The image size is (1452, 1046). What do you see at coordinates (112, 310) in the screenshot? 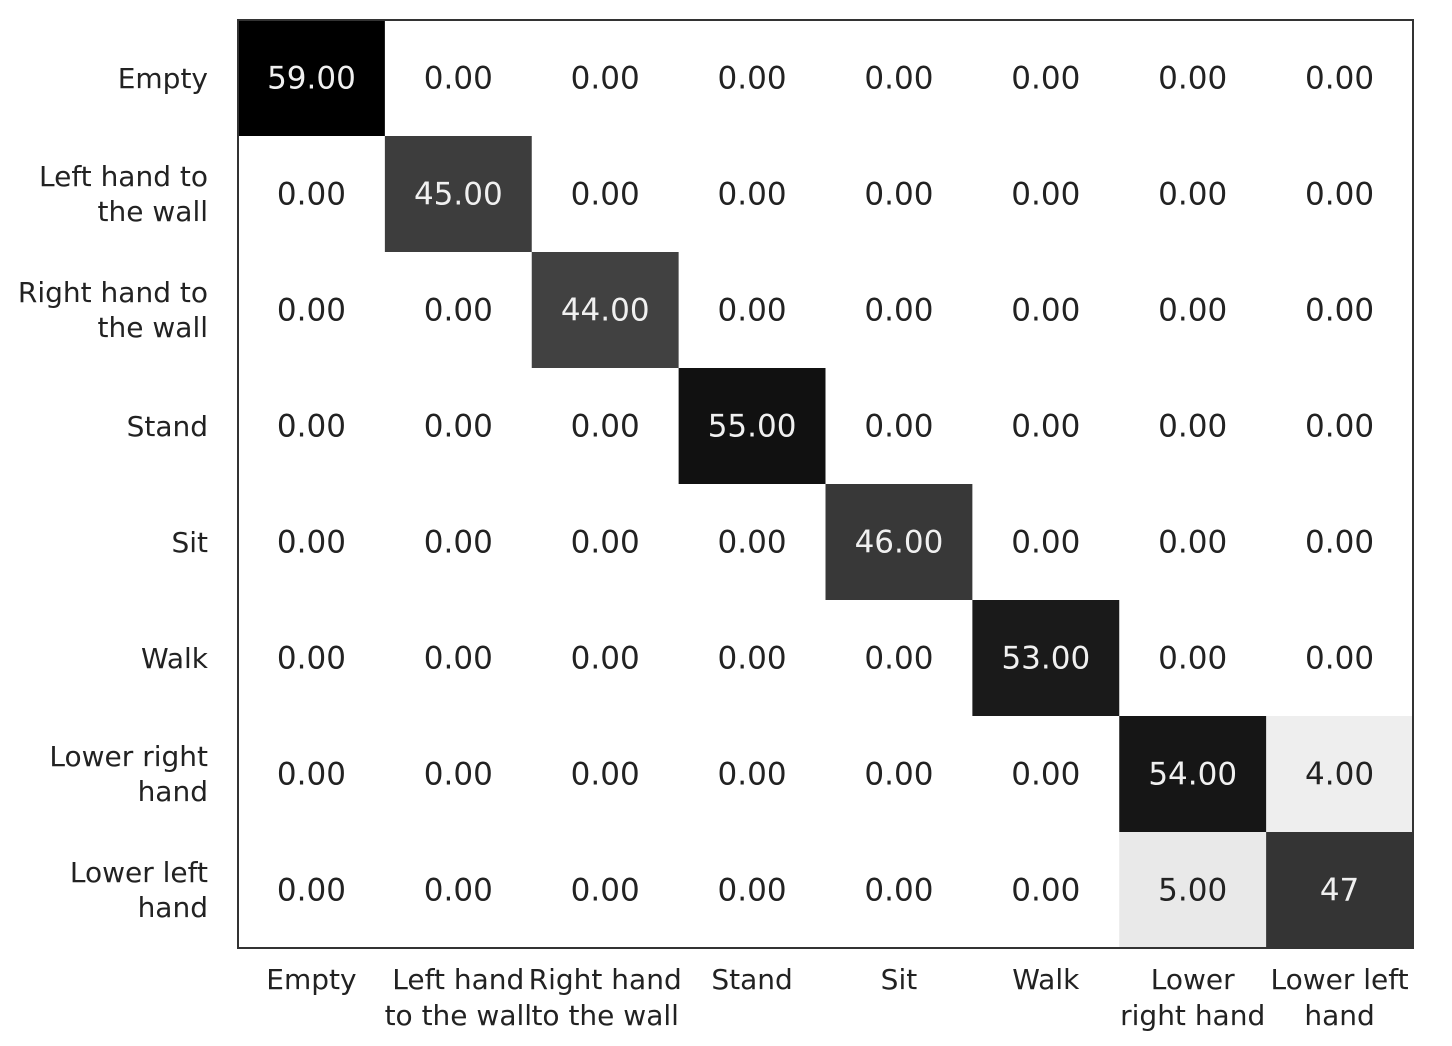
I see `y-tick-label: Right hand to the wall` at bounding box center [112, 310].